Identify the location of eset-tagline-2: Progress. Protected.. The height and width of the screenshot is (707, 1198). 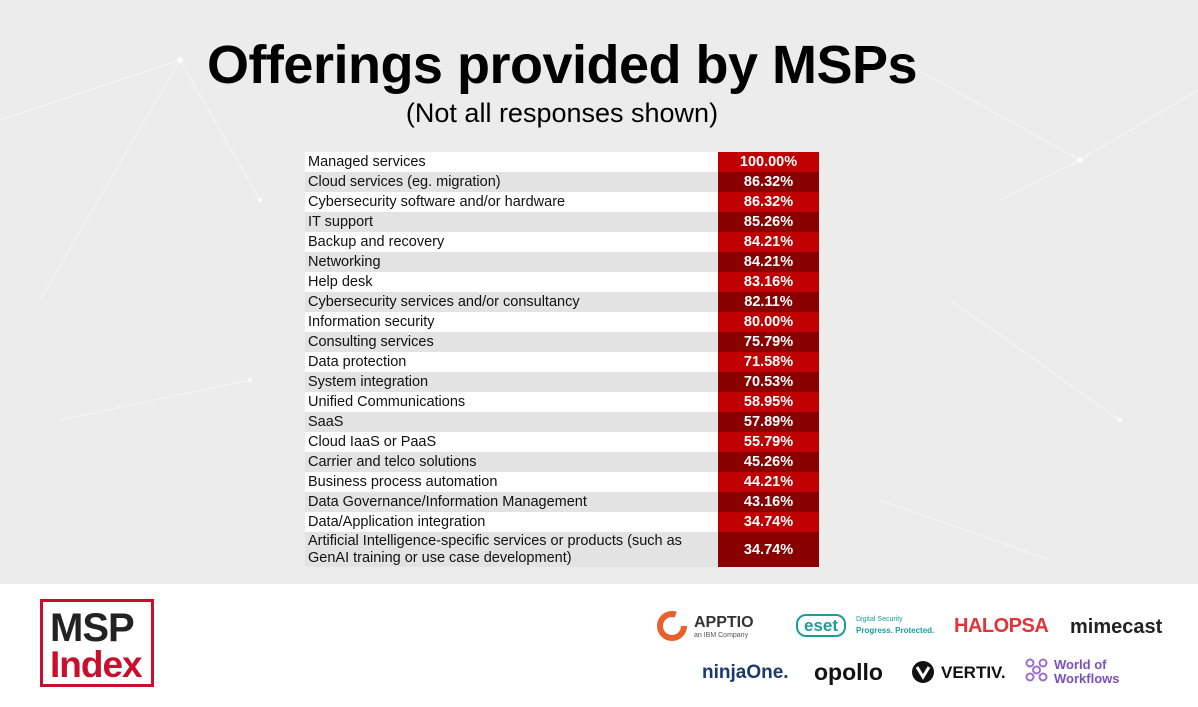
(895, 630).